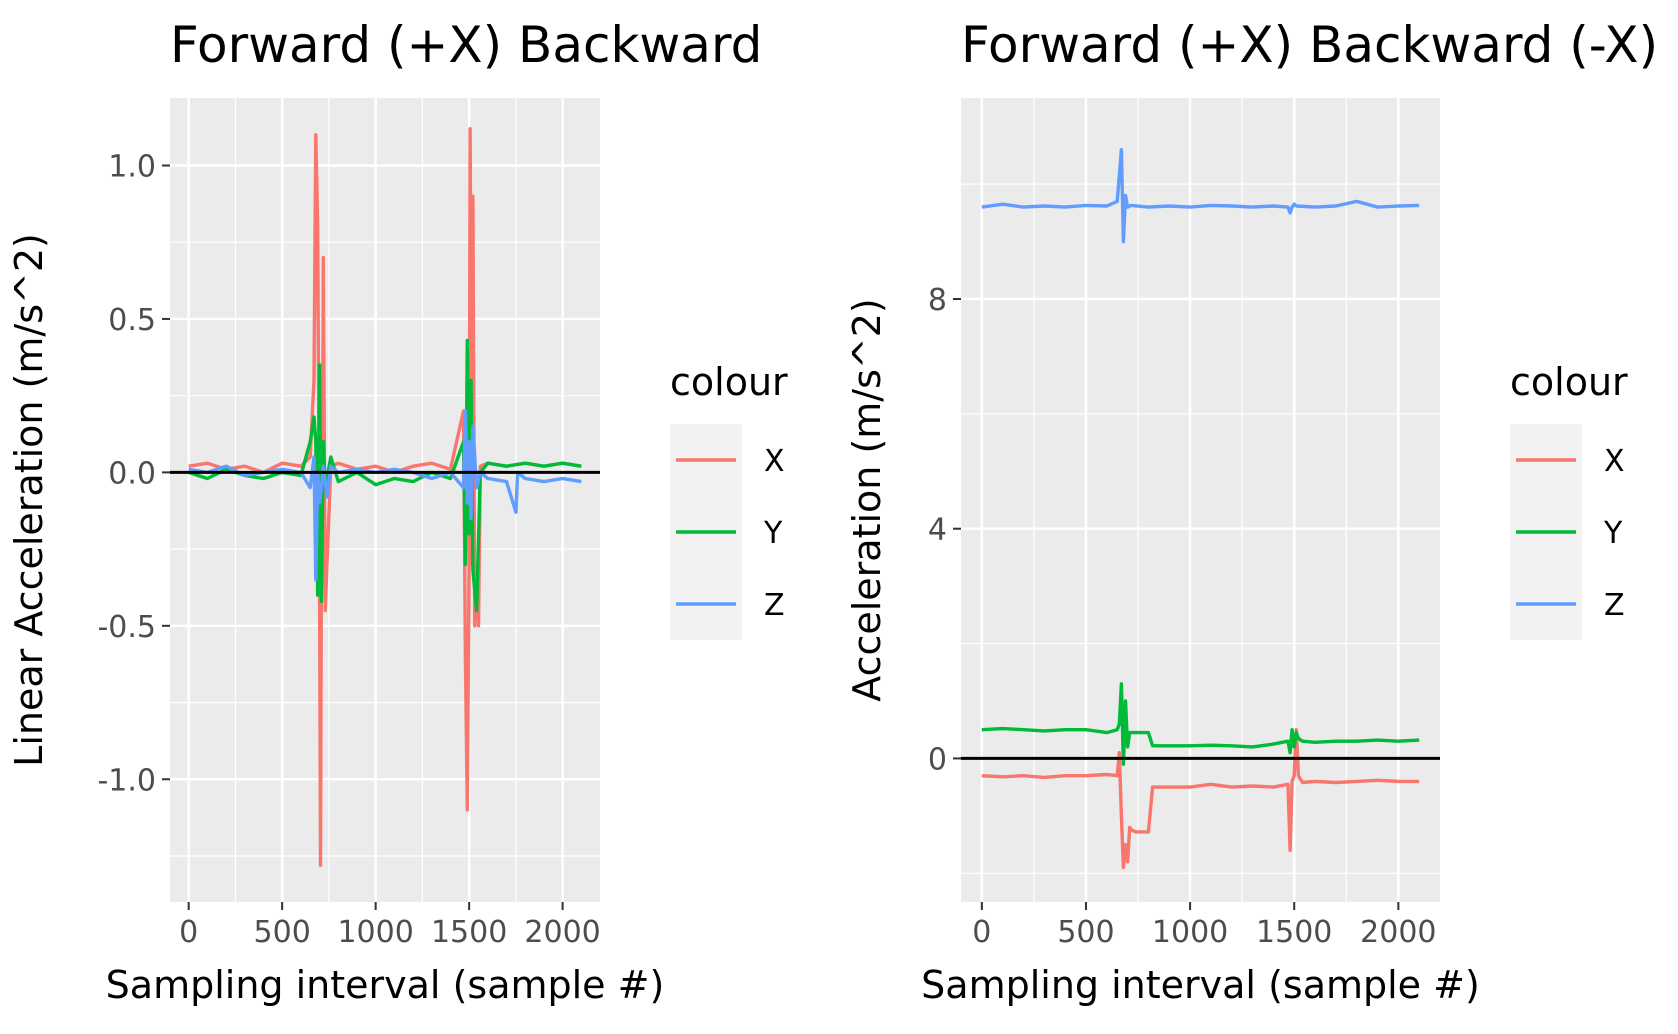 Image resolution: width=1678 pixels, height=1034 pixels. What do you see at coordinates (1200, 724) in the screenshot?
I see `series-line-Y` at bounding box center [1200, 724].